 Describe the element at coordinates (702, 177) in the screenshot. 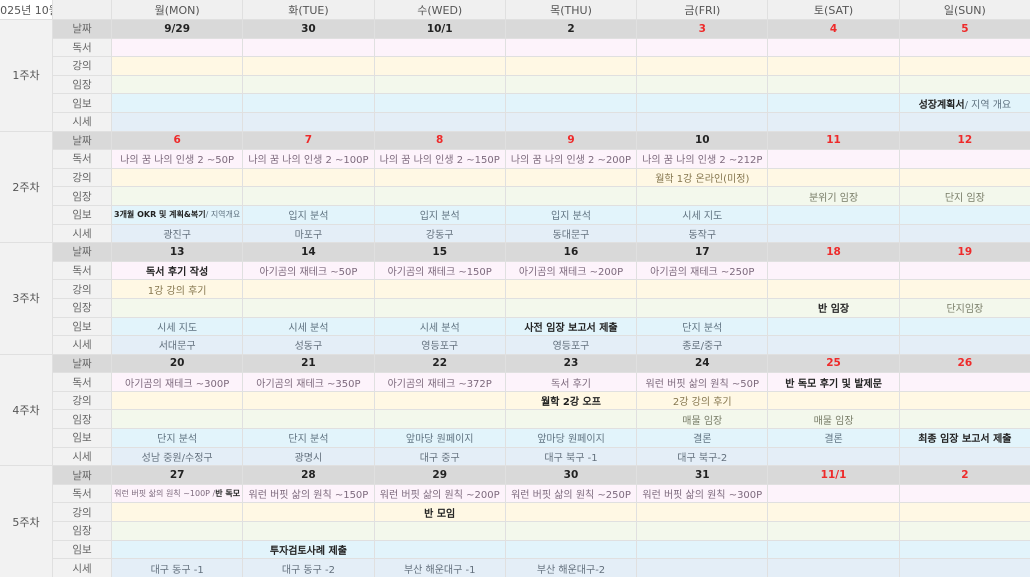

I see `lecture-cell: 월학 1강 온라인(미정)` at that location.